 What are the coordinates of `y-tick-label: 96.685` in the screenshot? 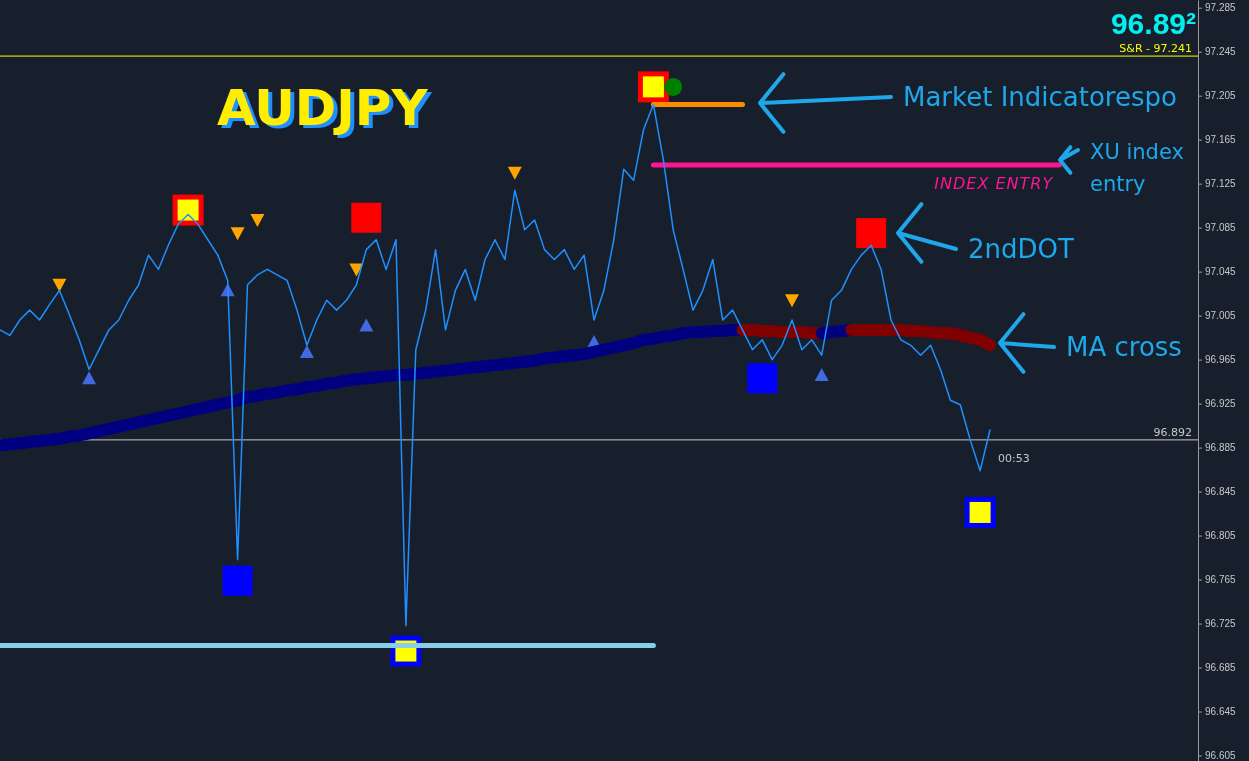 It's located at (1221, 668).